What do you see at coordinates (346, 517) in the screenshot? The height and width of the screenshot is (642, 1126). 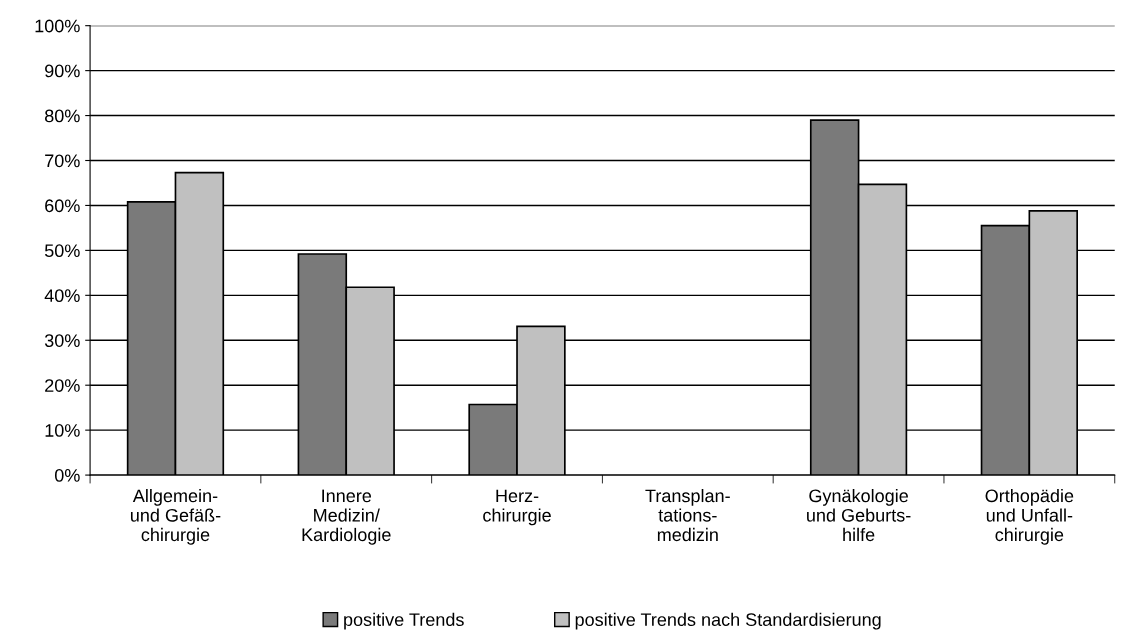 I see `x-tick-label: Innere Medizin/ Kardiologie` at bounding box center [346, 517].